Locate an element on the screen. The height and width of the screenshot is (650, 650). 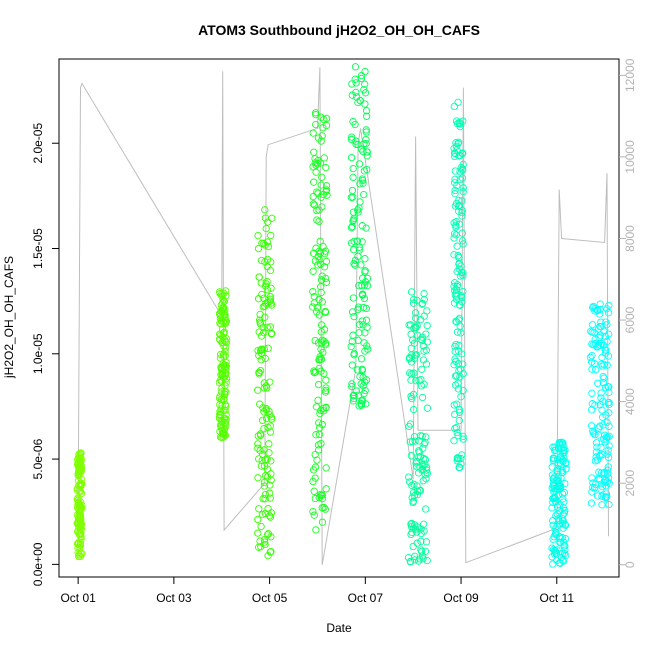
y2-tick-label: 6000 is located at coordinates (630, 319).